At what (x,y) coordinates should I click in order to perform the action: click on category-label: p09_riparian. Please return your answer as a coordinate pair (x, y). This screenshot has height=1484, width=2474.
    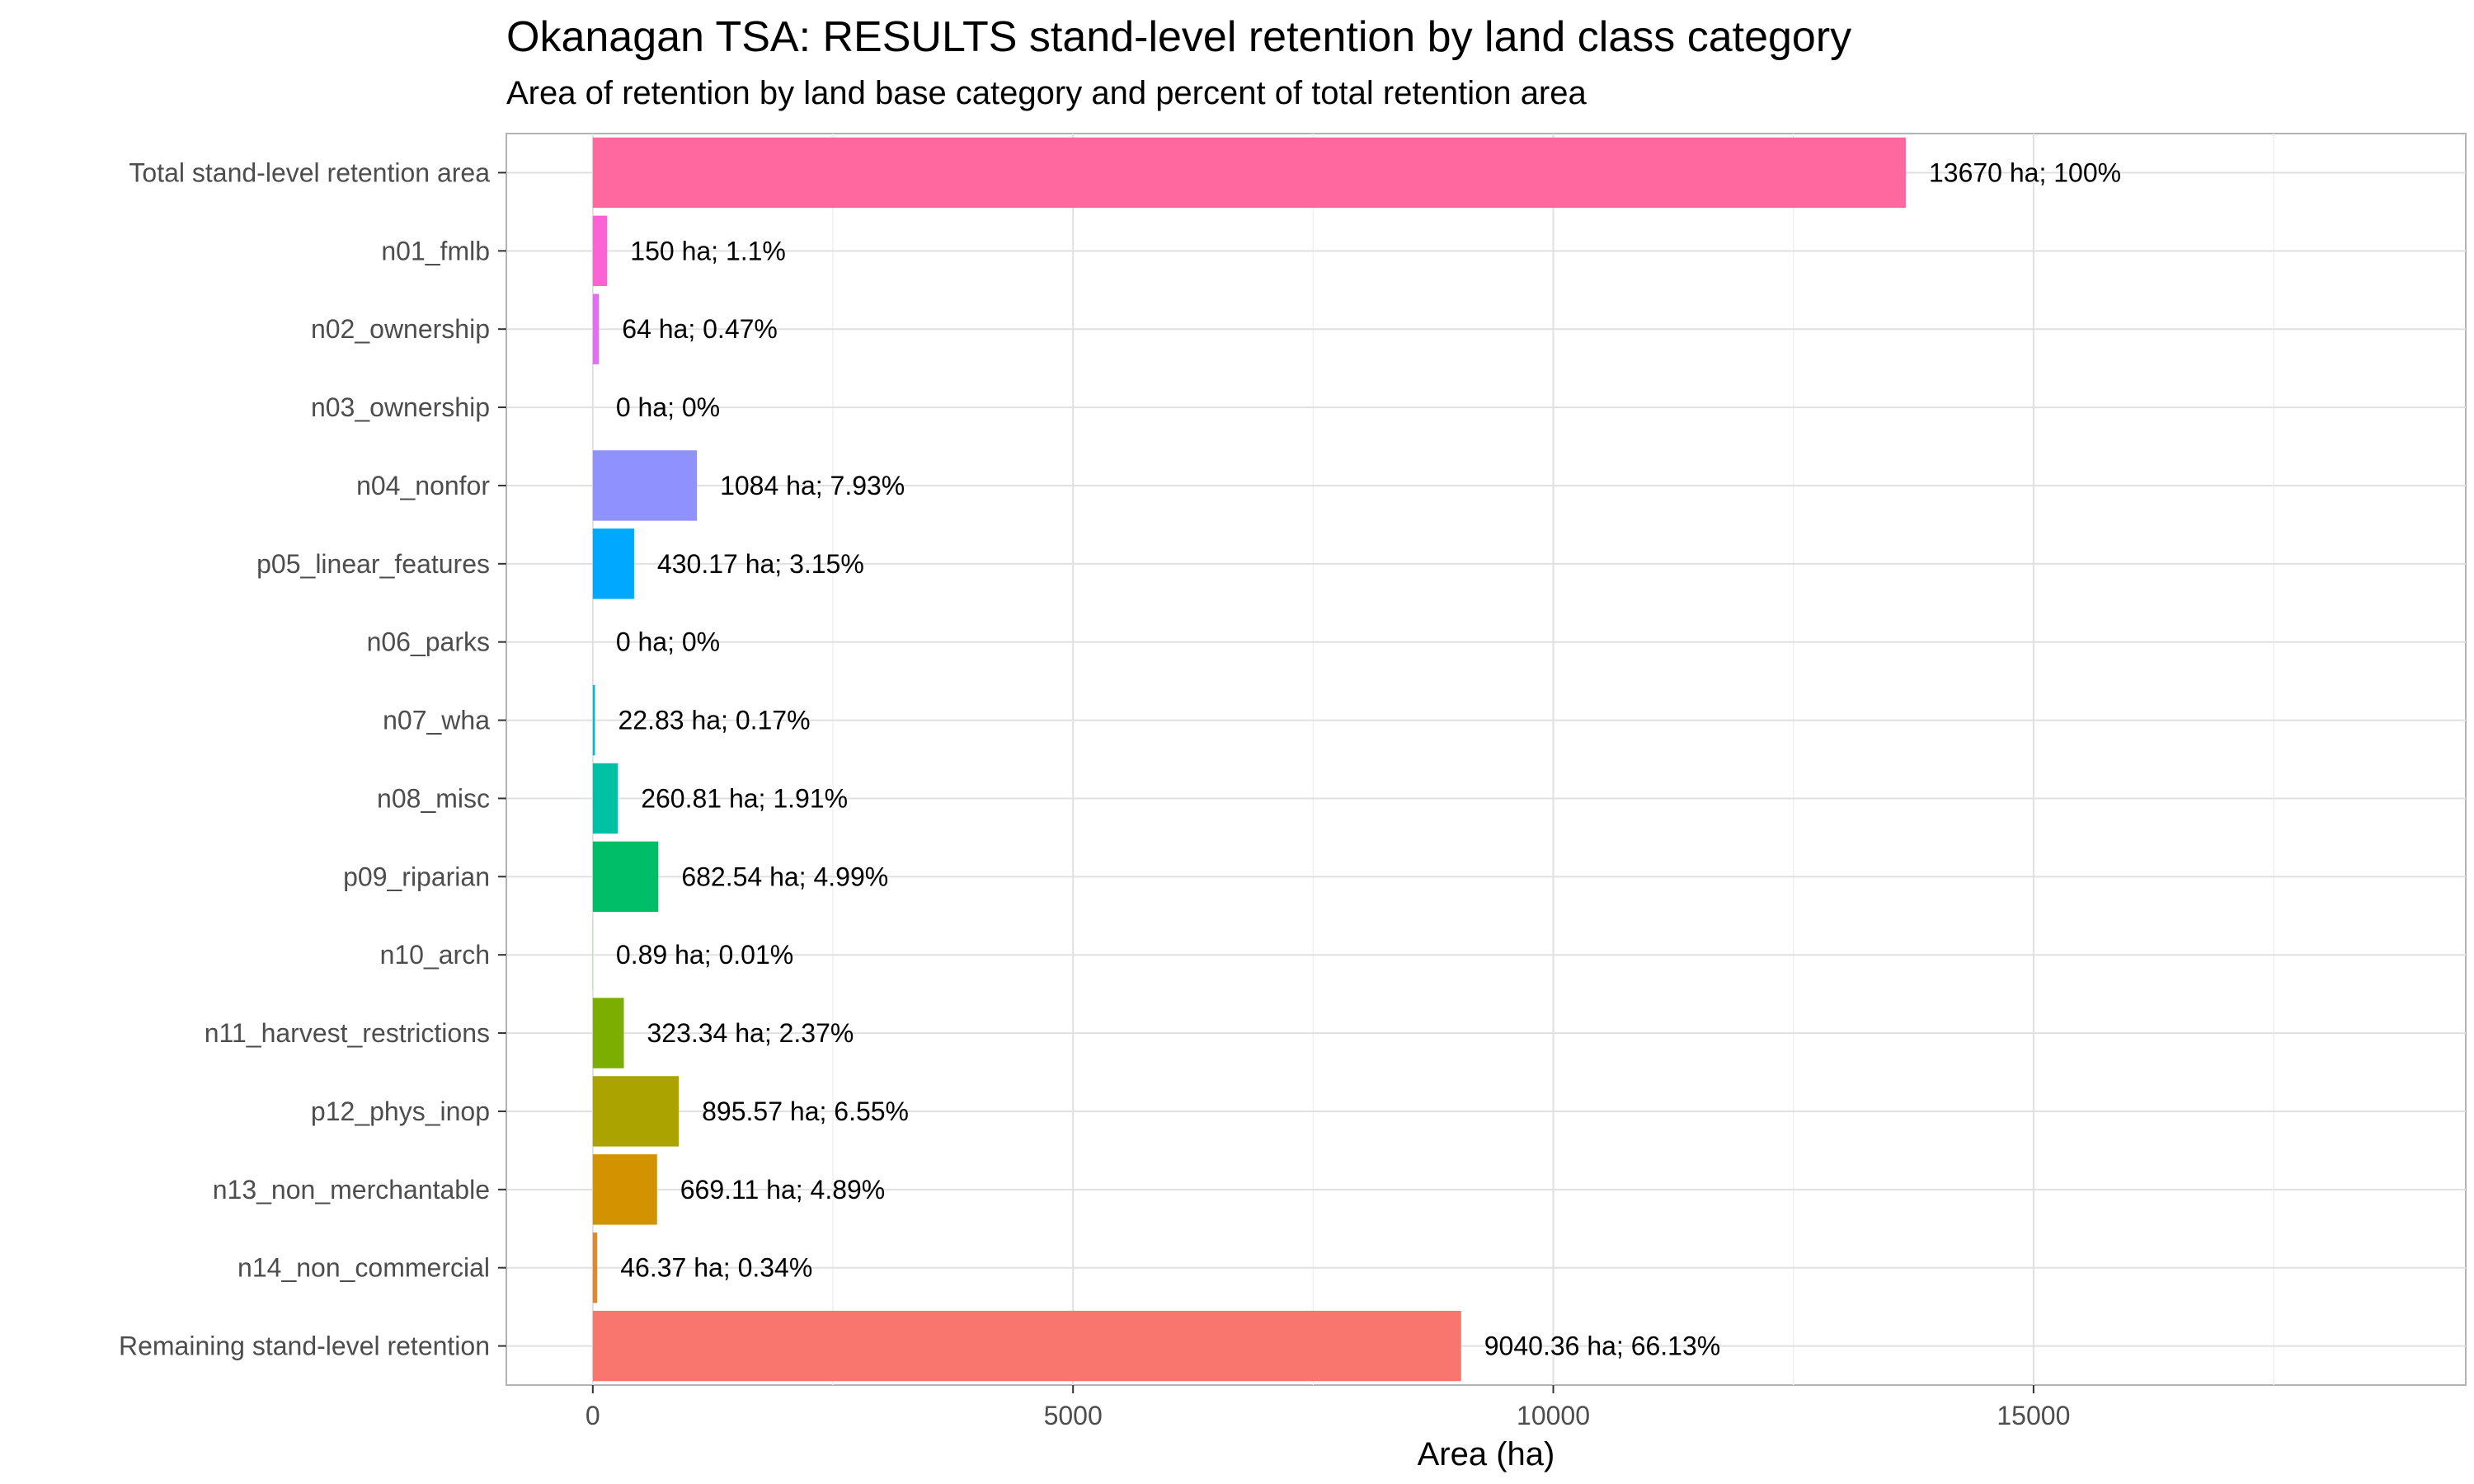
    Looking at the image, I should click on (416, 876).